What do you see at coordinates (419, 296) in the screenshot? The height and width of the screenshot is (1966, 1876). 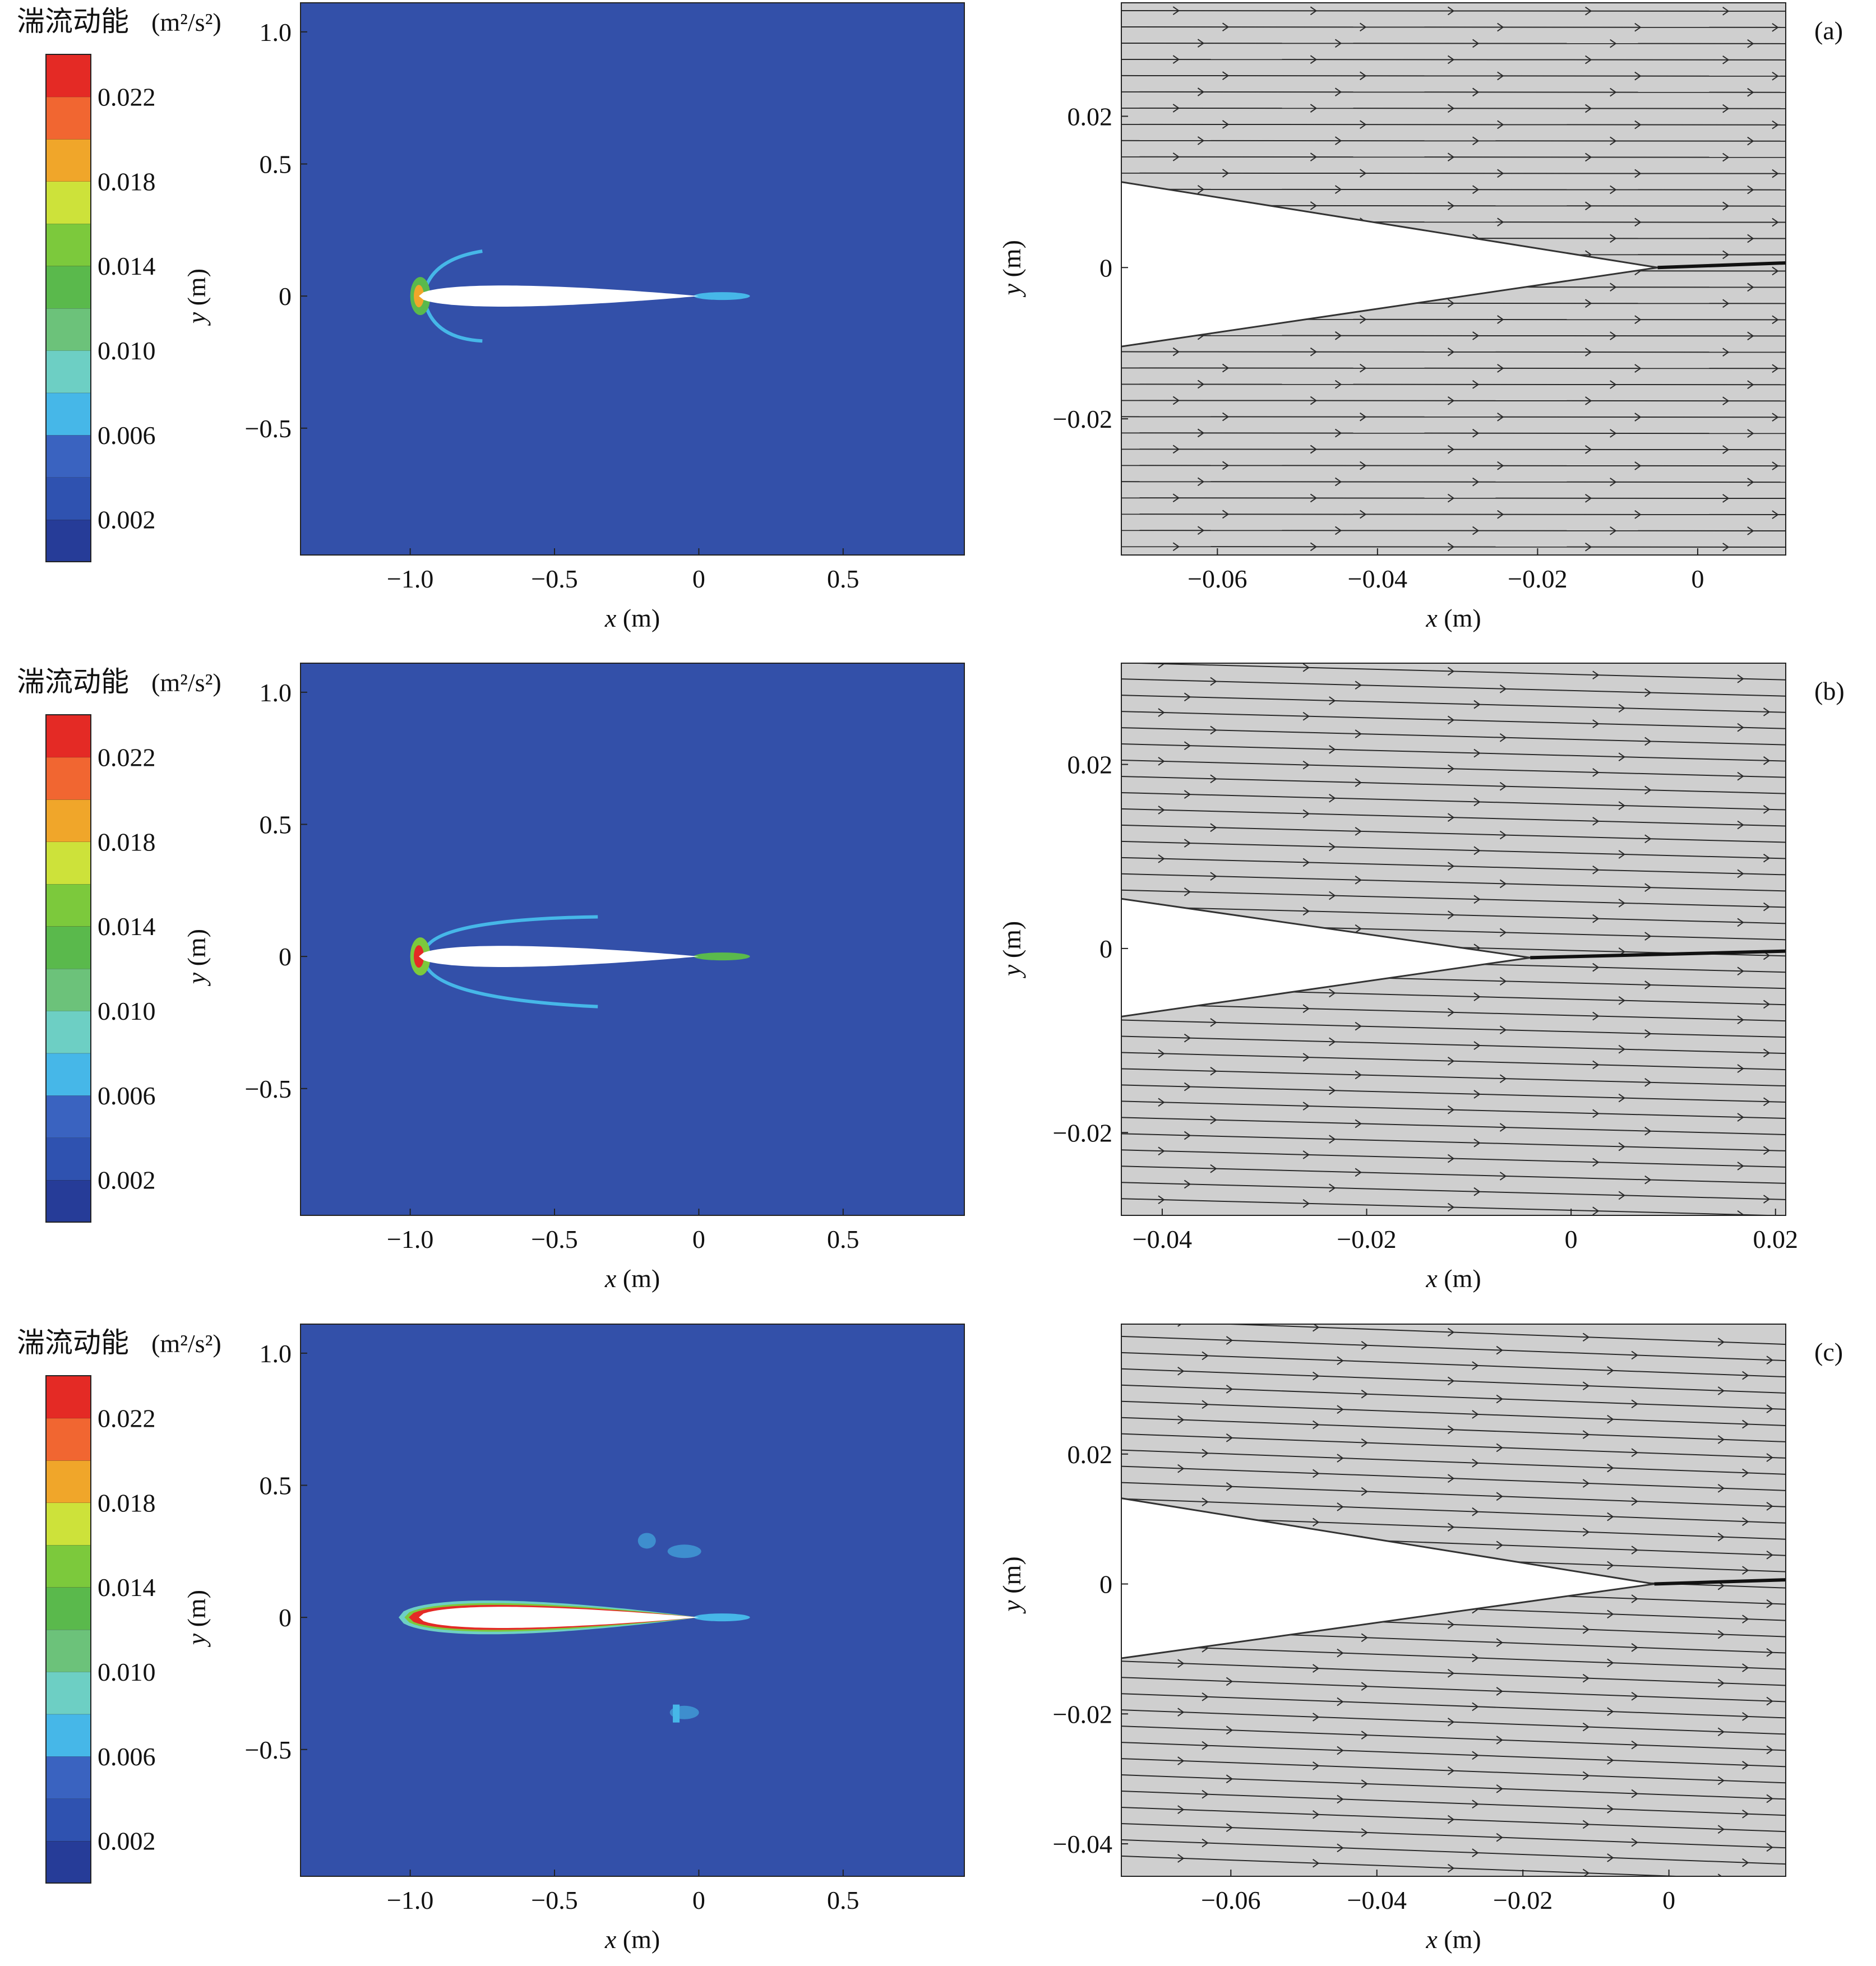 I see `tke-leading-edge-peak` at bounding box center [419, 296].